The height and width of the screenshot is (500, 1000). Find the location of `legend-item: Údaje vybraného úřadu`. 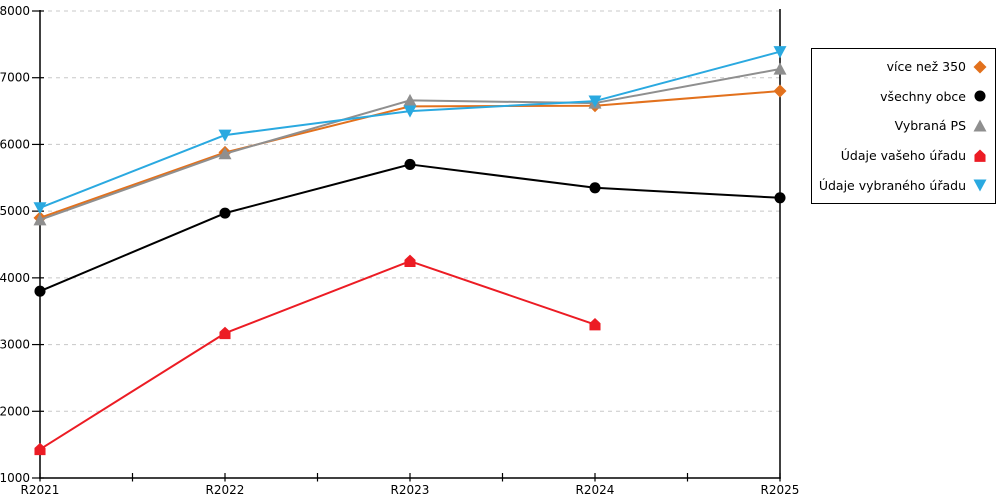

legend-item: Údaje vybraného úřadu is located at coordinates (903, 185).